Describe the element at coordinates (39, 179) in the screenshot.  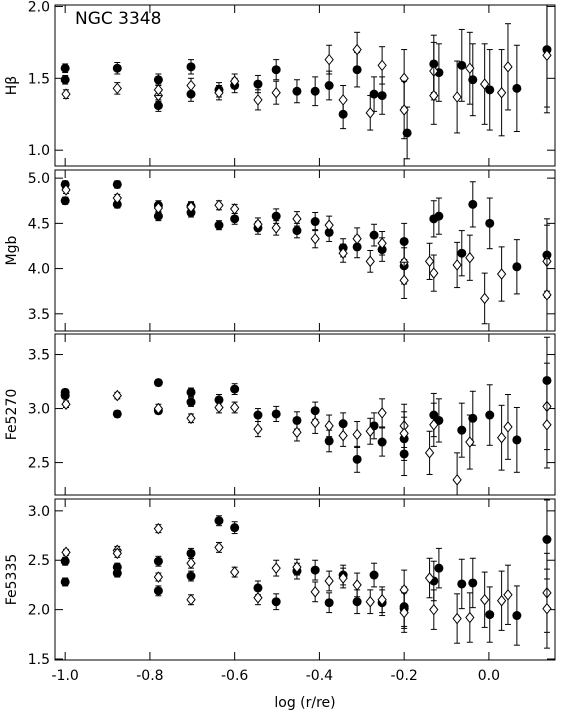
I see `y-tick-label: 5.0` at that location.